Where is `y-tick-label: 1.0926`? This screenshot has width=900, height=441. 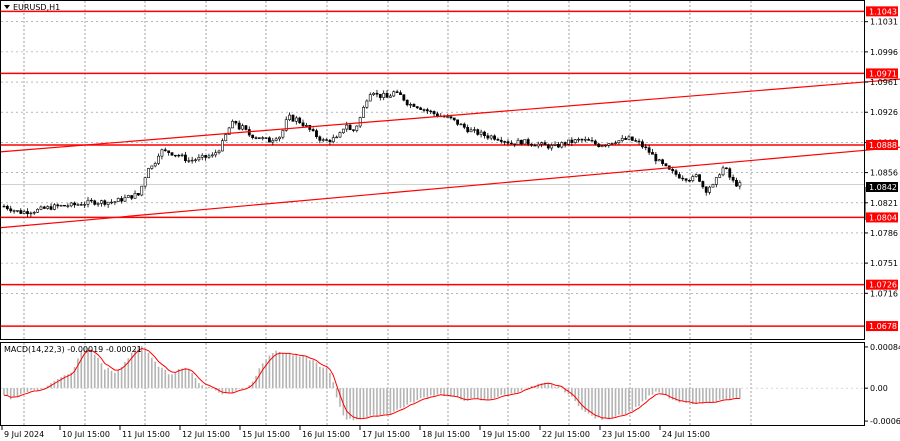
y-tick-label: 1.0926 is located at coordinates (884, 112).